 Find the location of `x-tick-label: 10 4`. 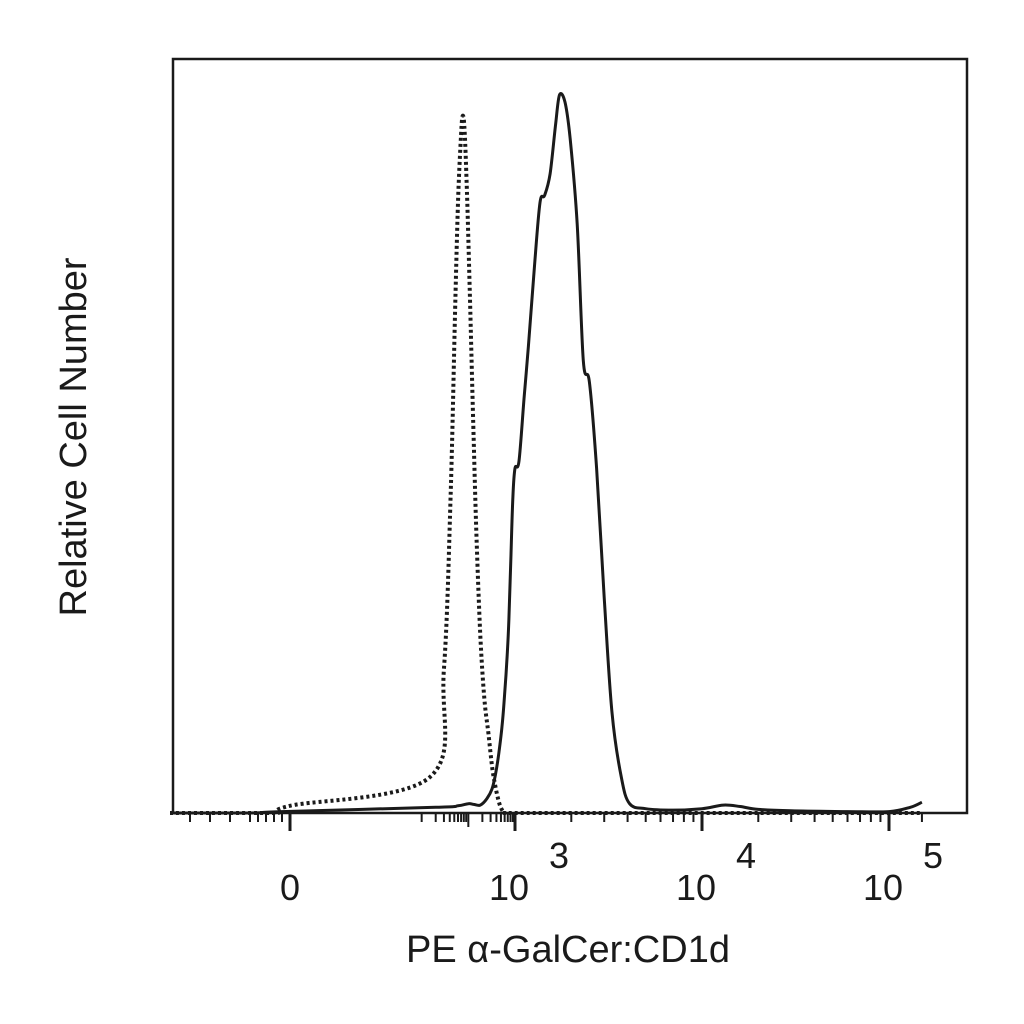

x-tick-label: 10 4 is located at coordinates (716, 871).